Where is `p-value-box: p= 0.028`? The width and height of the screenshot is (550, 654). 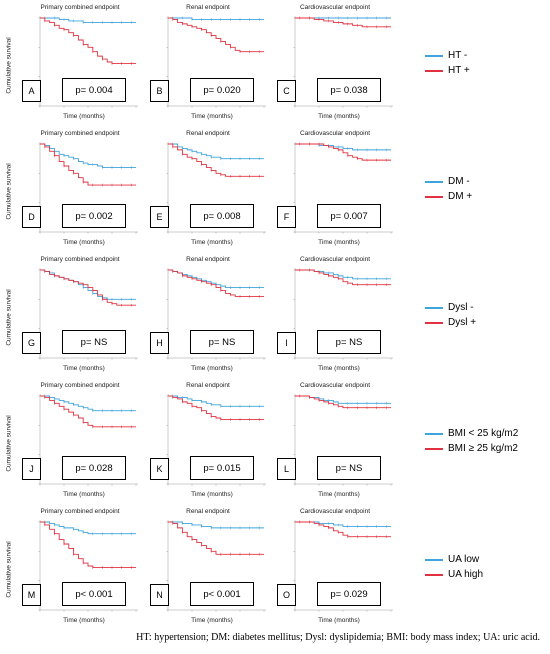 p-value-box: p= 0.028 is located at coordinates (94, 468).